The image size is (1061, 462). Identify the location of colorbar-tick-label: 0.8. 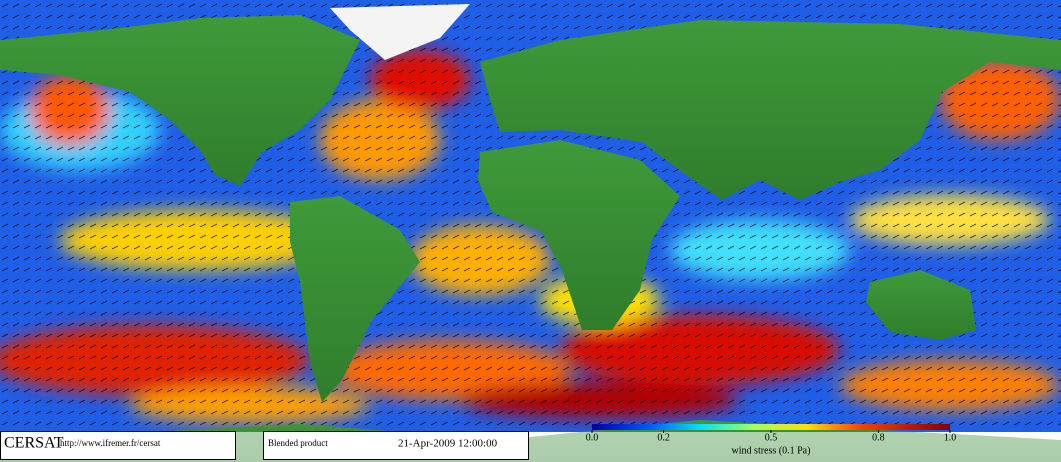
(878, 437).